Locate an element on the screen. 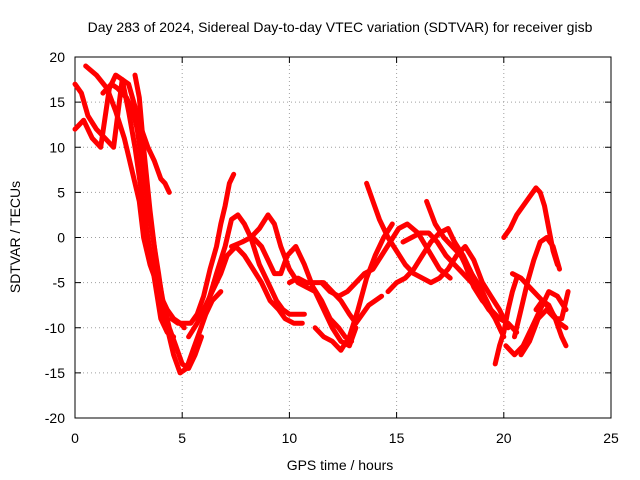 The width and height of the screenshot is (640, 480). y-tick-label: 0 is located at coordinates (61, 238).